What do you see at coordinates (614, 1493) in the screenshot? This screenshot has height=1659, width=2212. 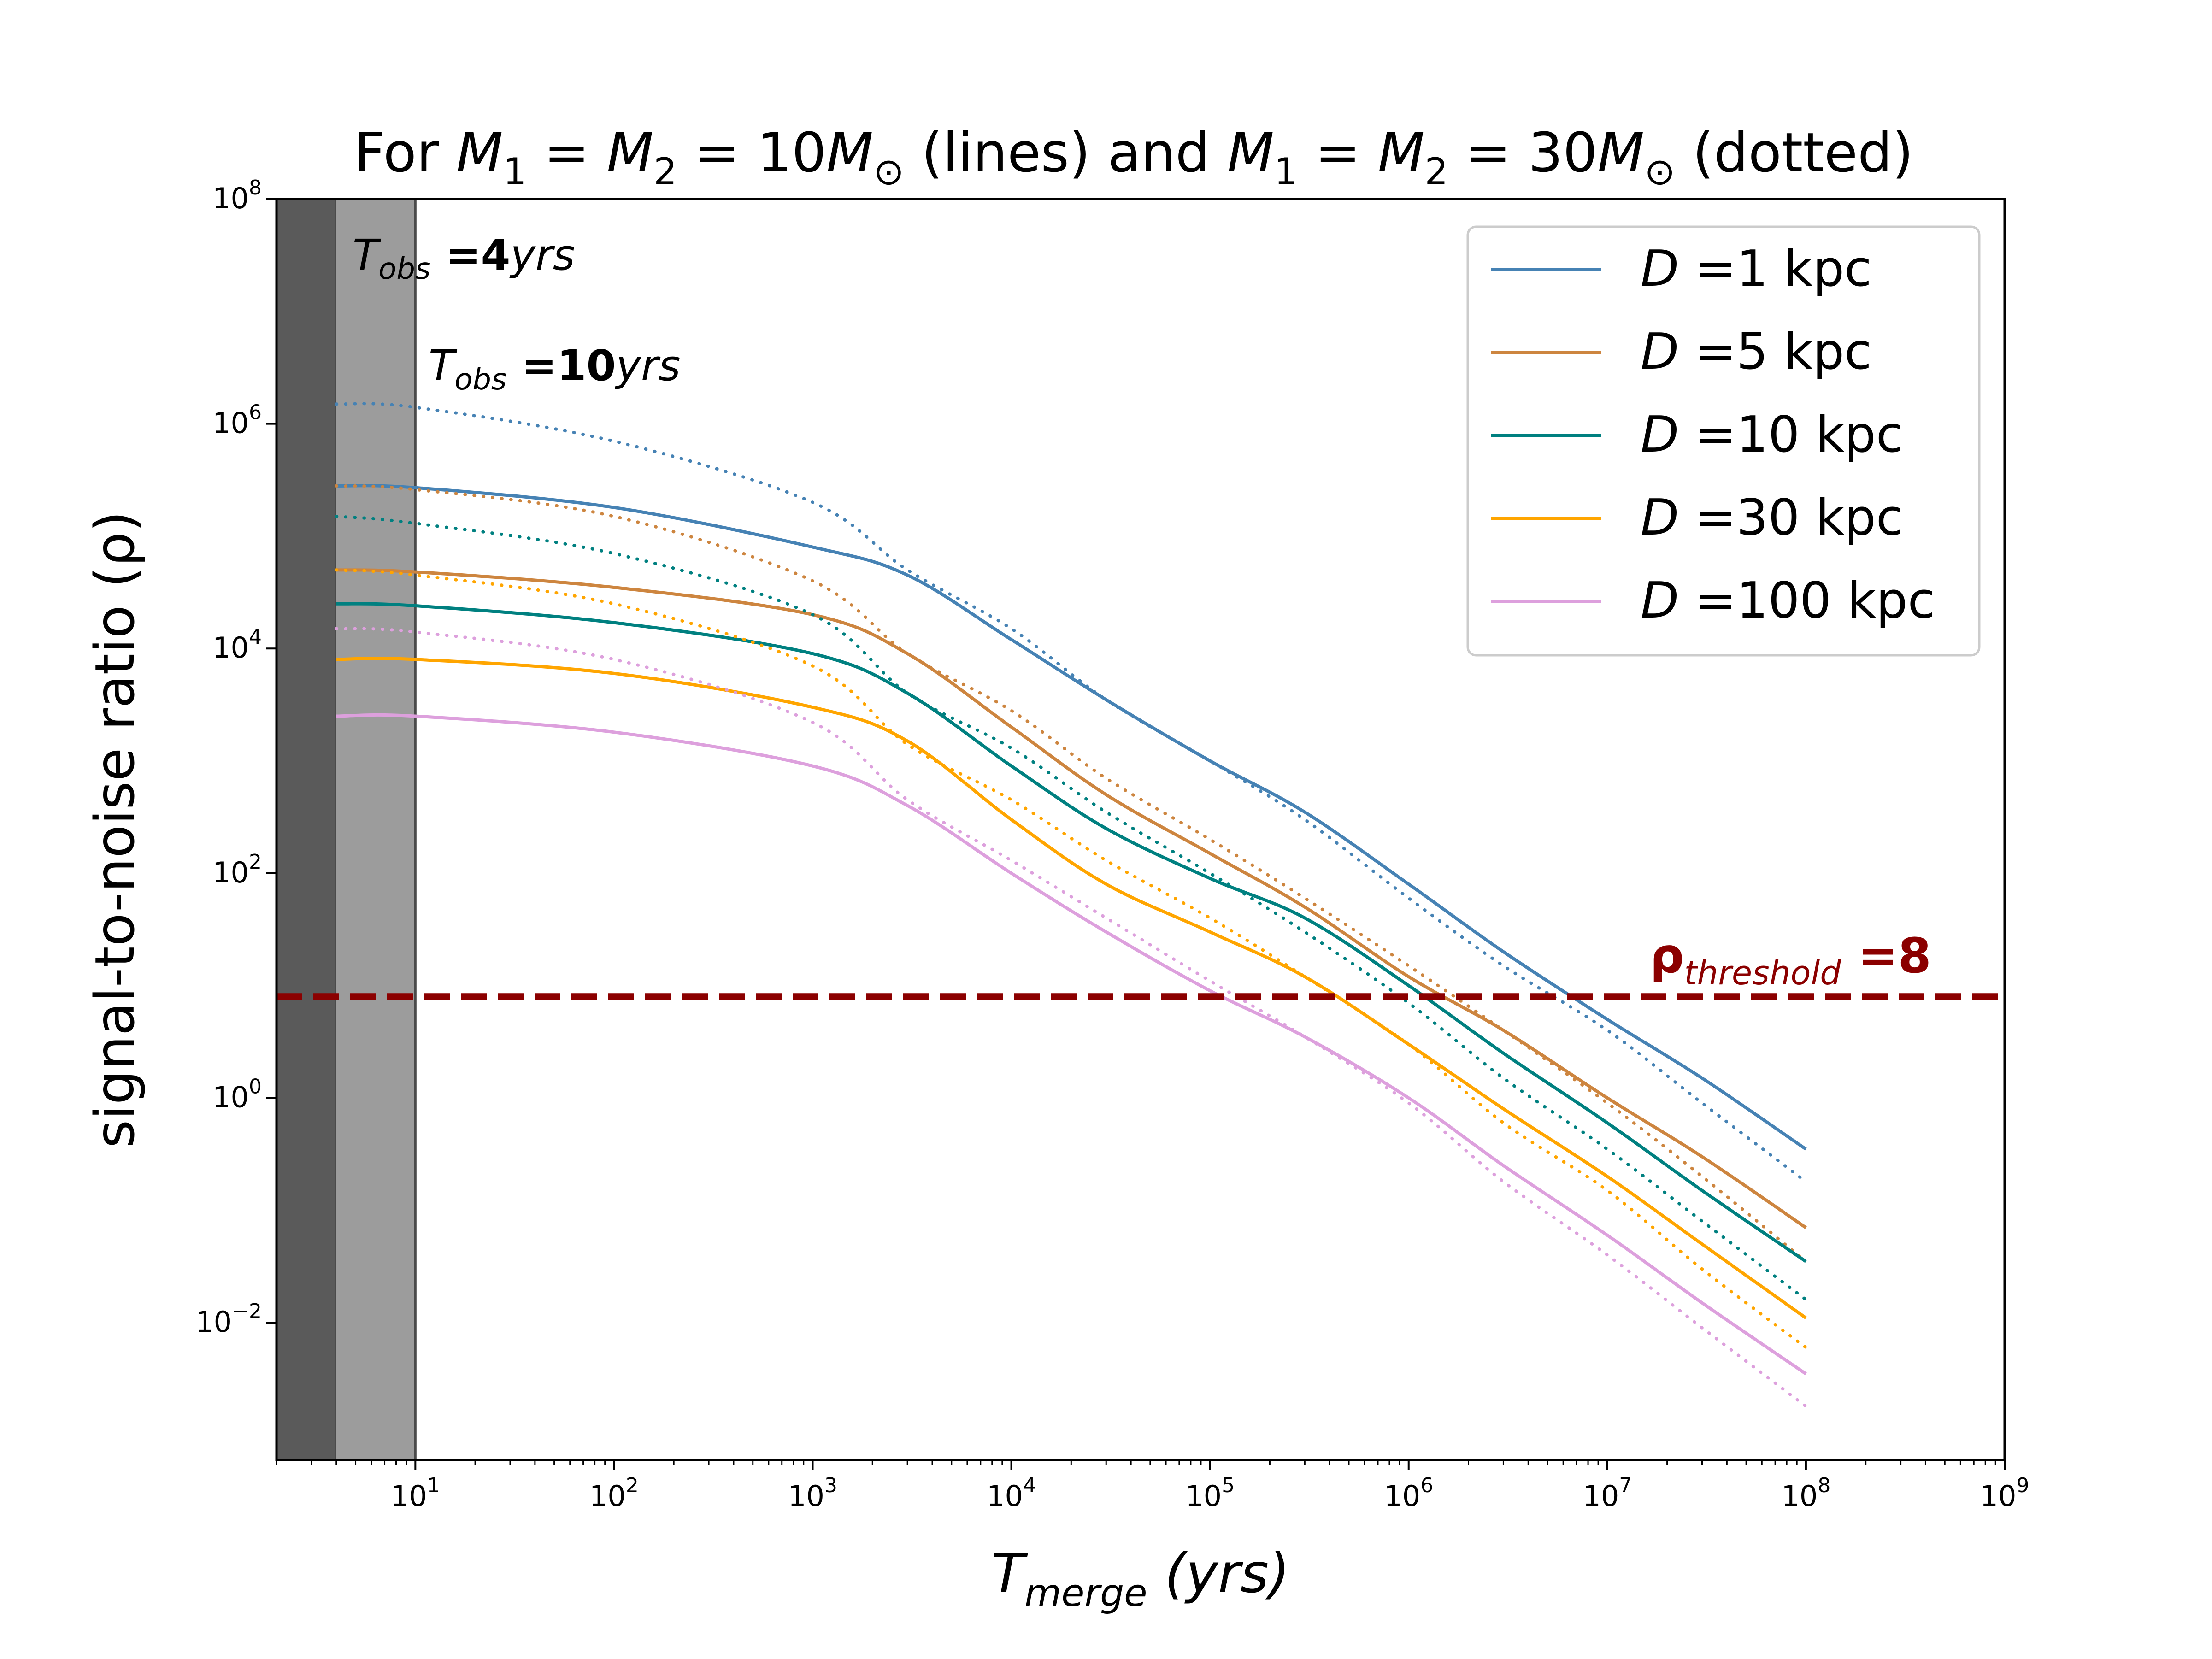 I see `x-tick-label-1: 10²` at bounding box center [614, 1493].